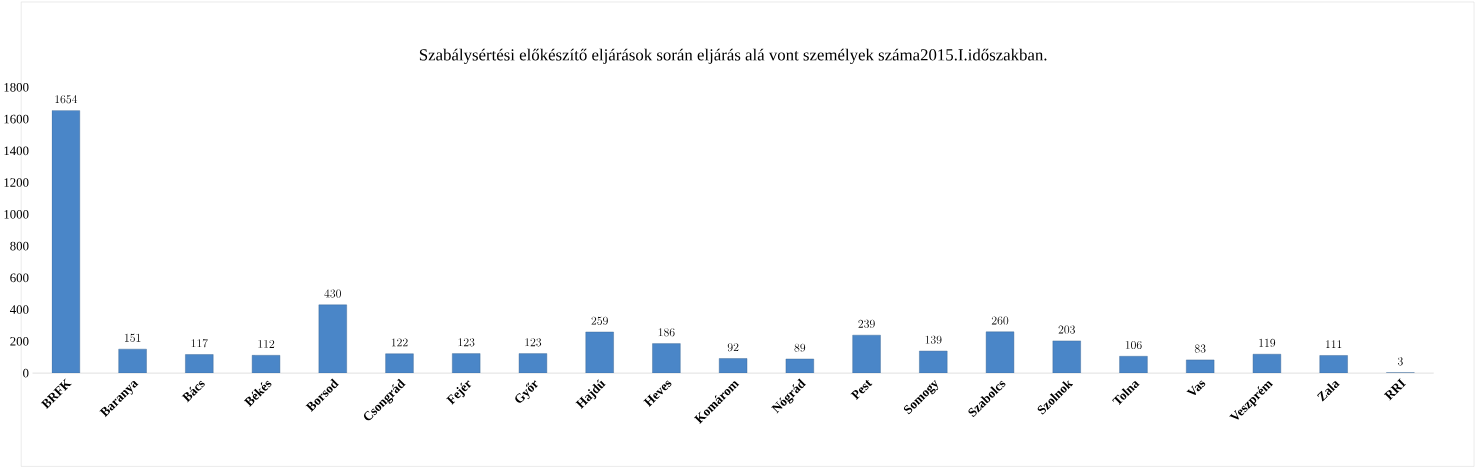 This screenshot has height=468, width=1477. Describe the element at coordinates (1400, 361) in the screenshot. I see `data-label: 3` at that location.